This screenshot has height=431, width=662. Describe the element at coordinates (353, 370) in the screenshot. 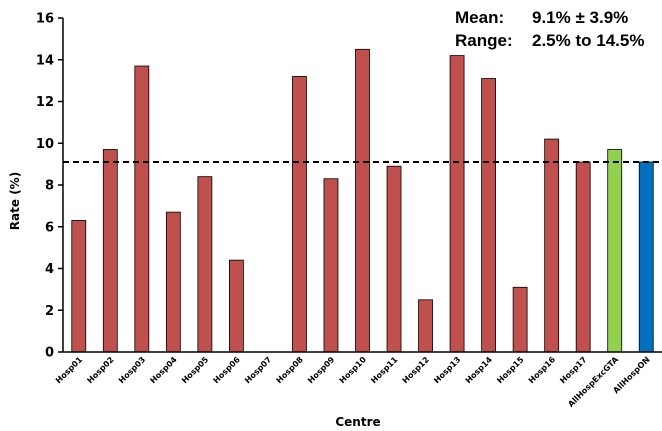

I see `x-tick-label: Hosp10` at that location.